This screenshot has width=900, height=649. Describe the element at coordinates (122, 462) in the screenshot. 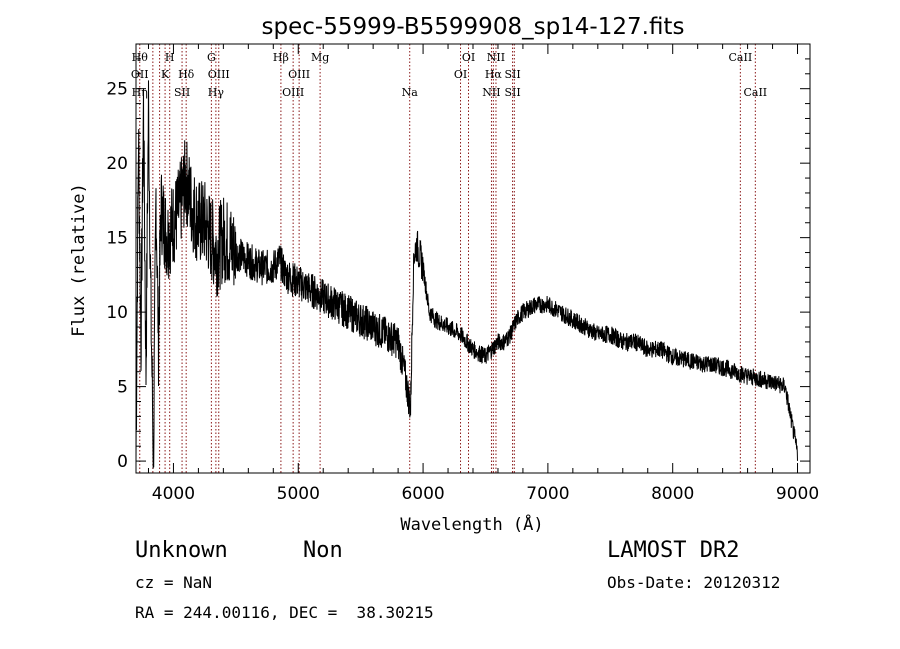

I see `y-tick-label: 0` at that location.